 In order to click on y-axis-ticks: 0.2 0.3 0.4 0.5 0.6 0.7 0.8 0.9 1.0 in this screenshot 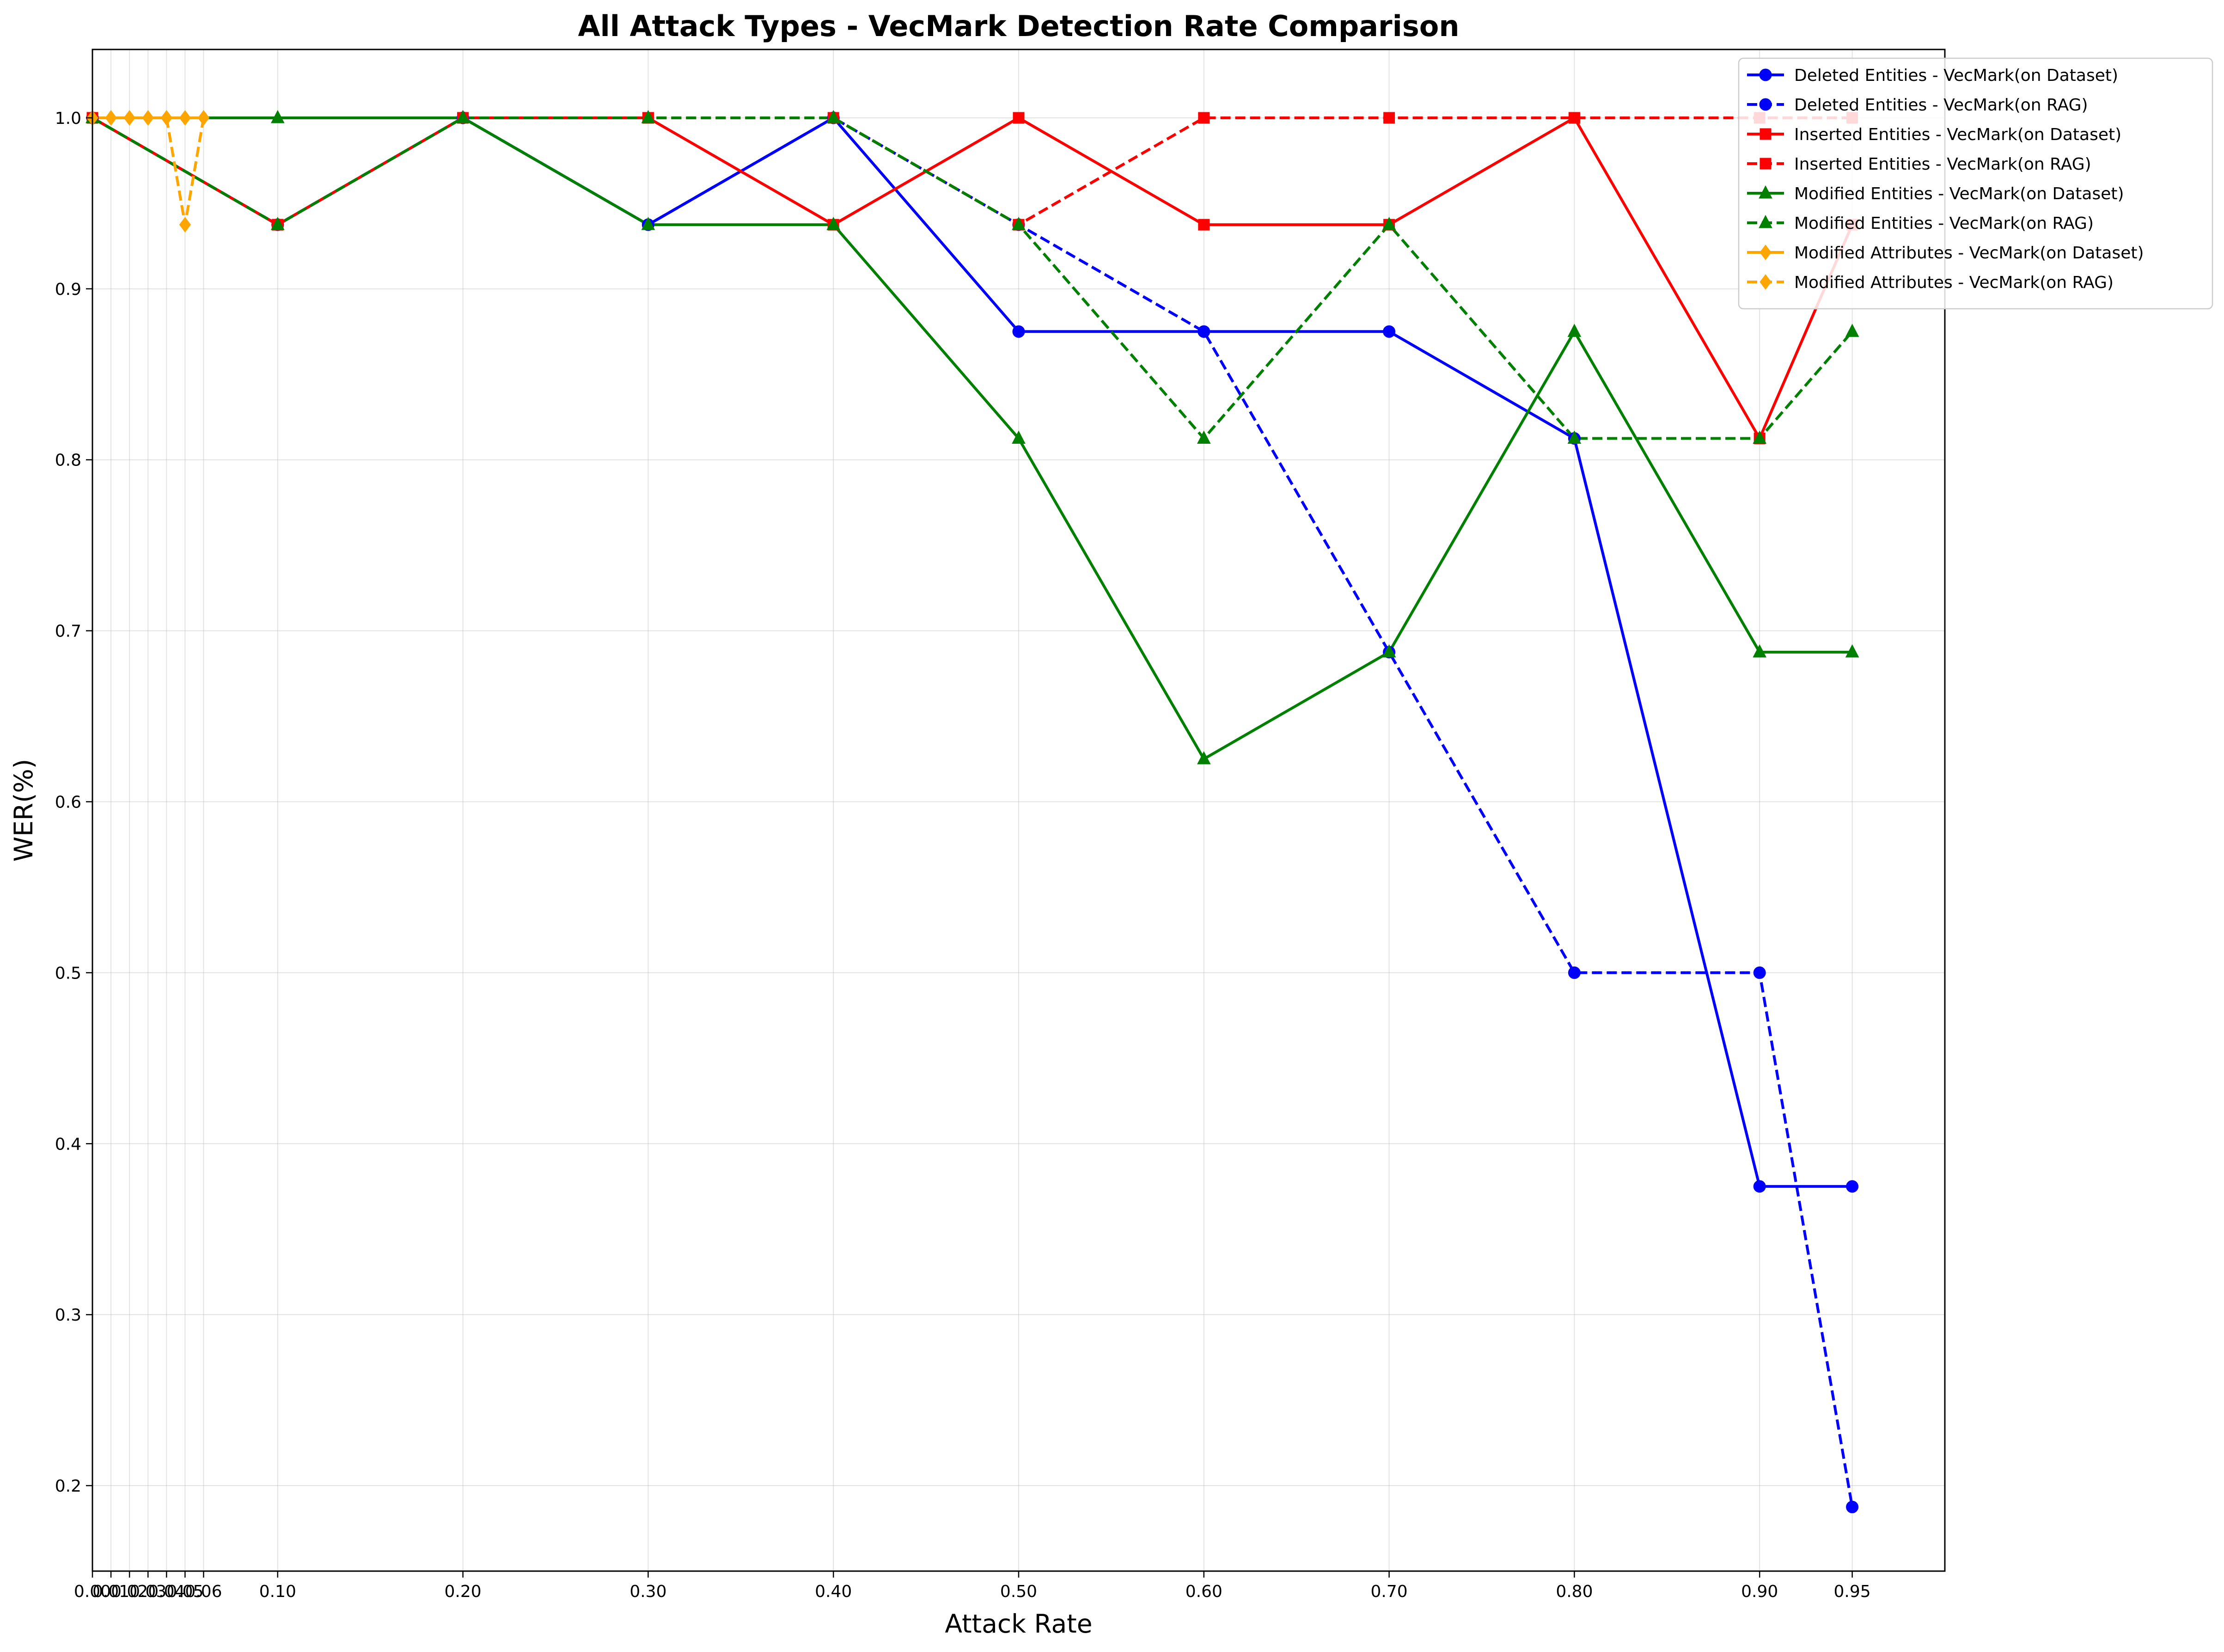, I will do `click(73, 802)`.